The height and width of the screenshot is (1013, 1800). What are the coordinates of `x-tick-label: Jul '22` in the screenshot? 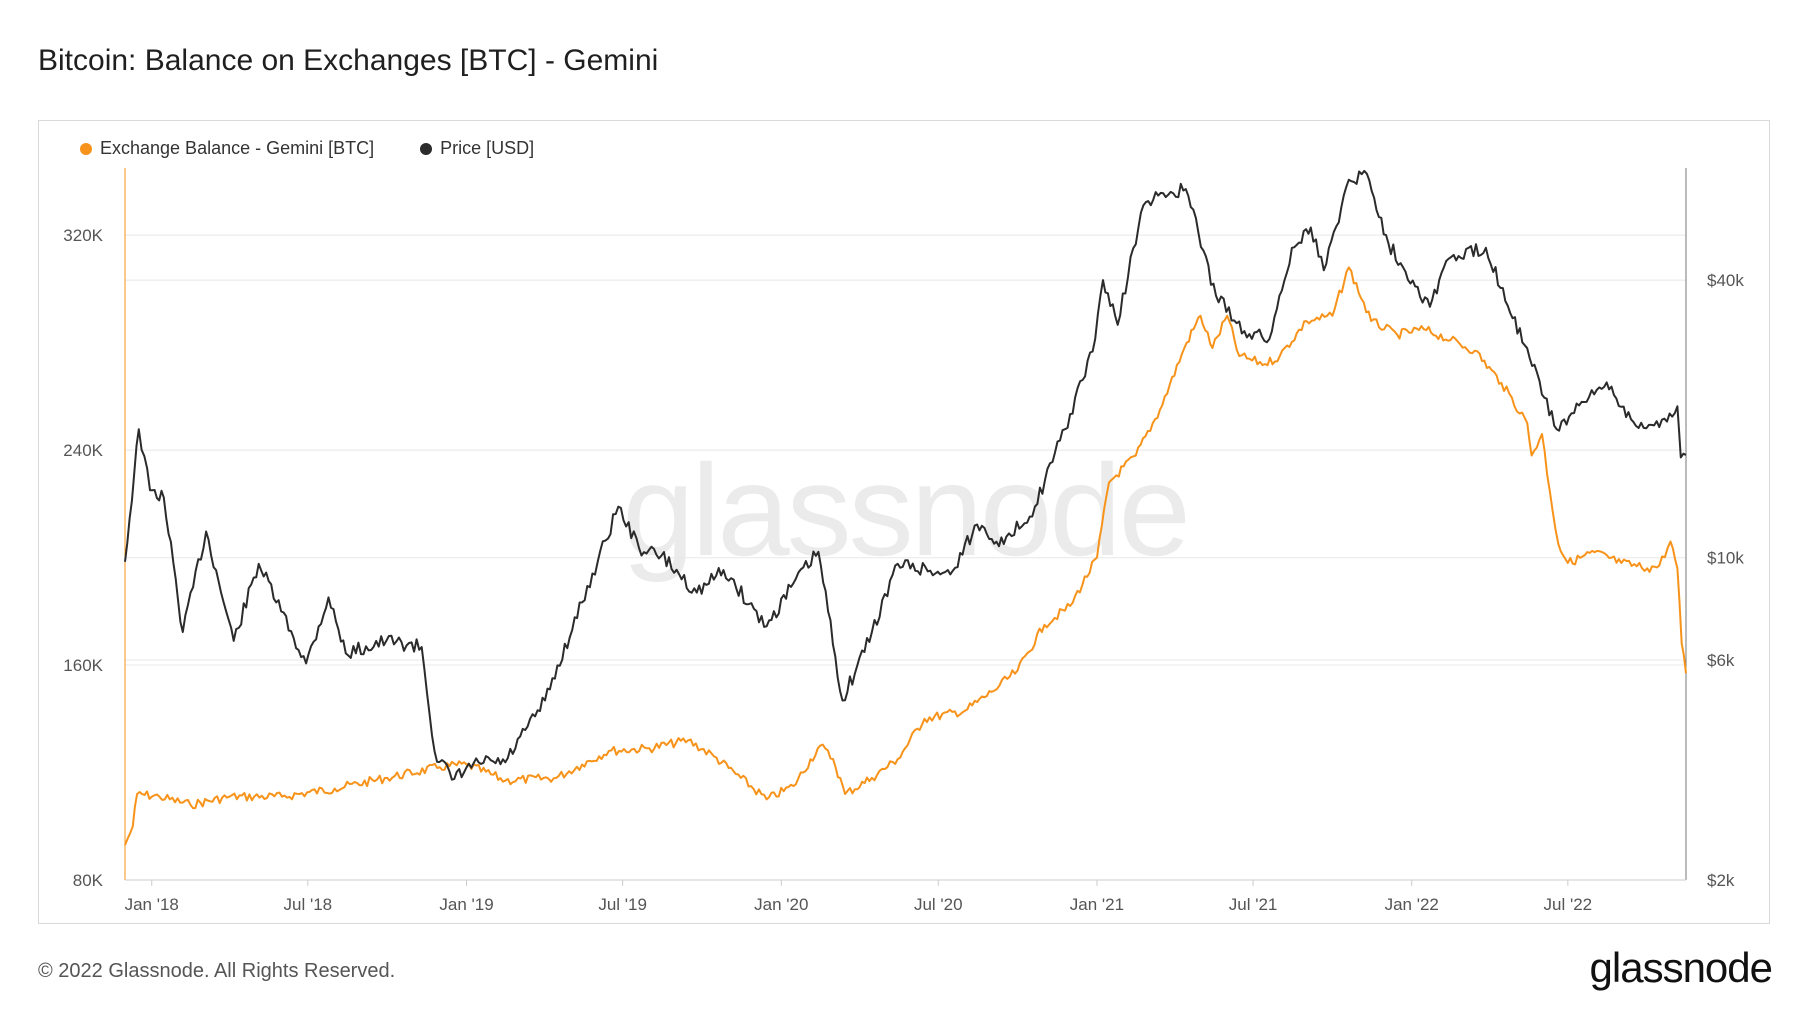 It's located at (1568, 904).